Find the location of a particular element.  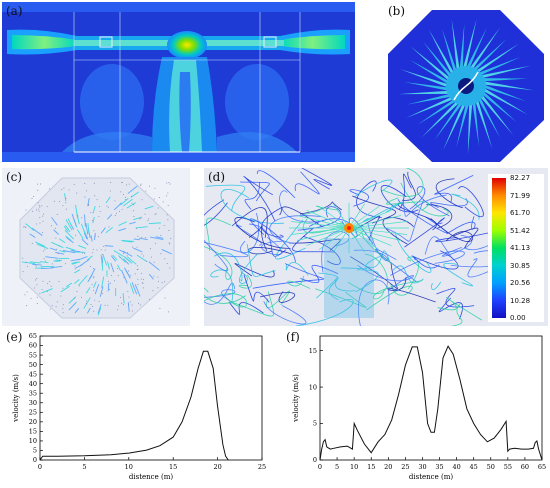

y-tick-label: 0 is located at coordinates (315, 460).